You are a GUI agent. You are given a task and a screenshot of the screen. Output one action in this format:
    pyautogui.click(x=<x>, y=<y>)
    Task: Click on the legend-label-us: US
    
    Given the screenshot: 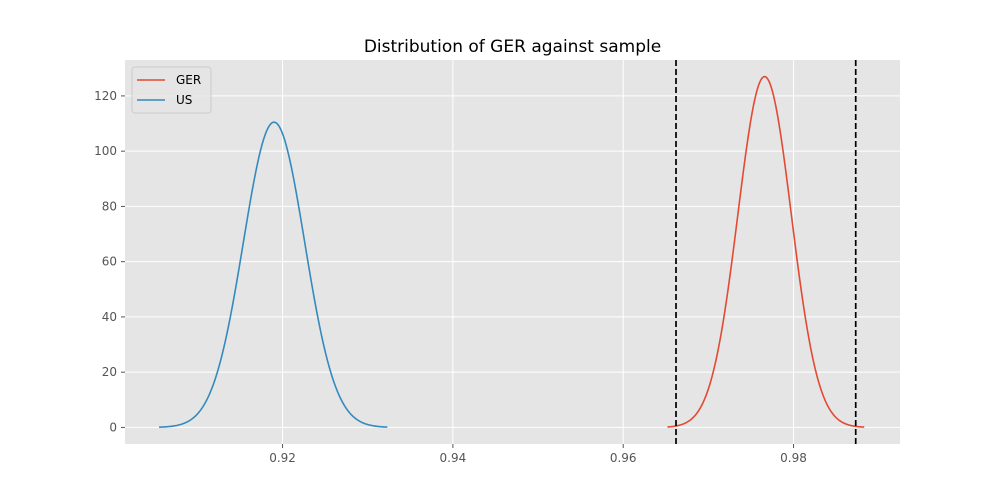 What is the action you would take?
    pyautogui.click(x=184, y=100)
    